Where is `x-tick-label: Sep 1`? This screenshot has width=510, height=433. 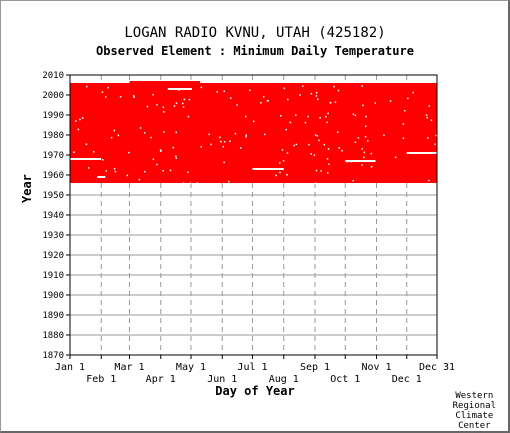
x-tick-label: Sep 1 is located at coordinates (315, 367).